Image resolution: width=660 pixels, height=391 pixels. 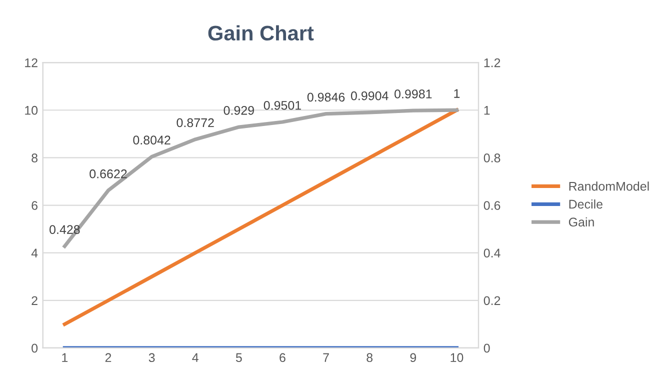 What do you see at coordinates (108, 173) in the screenshot?
I see `data-label: 0.6622` at bounding box center [108, 173].